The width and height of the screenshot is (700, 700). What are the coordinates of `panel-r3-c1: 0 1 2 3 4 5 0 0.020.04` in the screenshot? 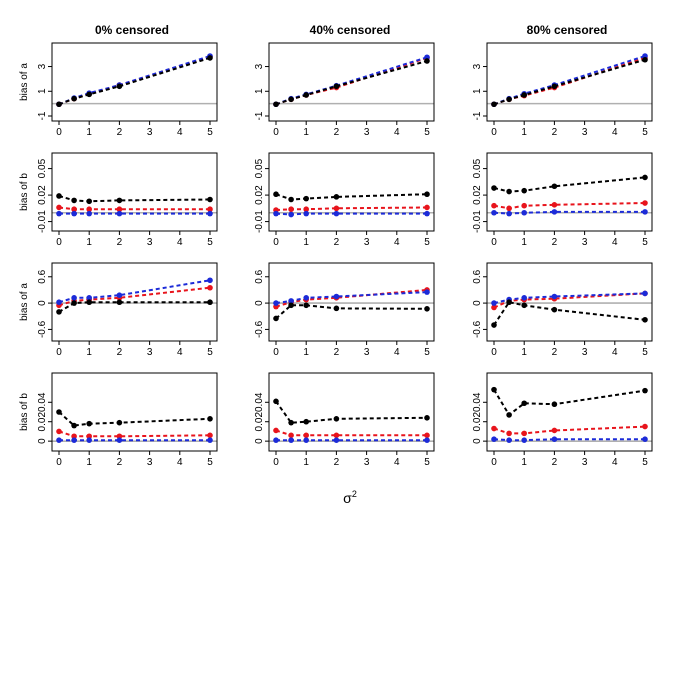 It's located at (344, 420).